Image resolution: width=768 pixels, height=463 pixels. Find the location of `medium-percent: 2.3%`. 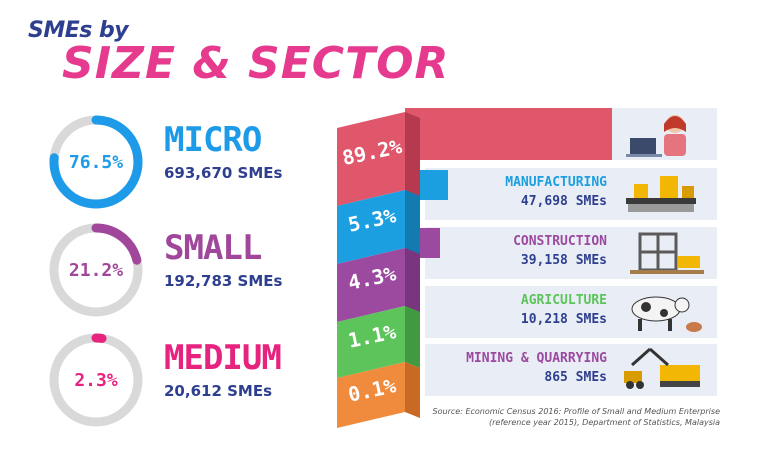

medium-percent: 2.3% is located at coordinates (96, 380).